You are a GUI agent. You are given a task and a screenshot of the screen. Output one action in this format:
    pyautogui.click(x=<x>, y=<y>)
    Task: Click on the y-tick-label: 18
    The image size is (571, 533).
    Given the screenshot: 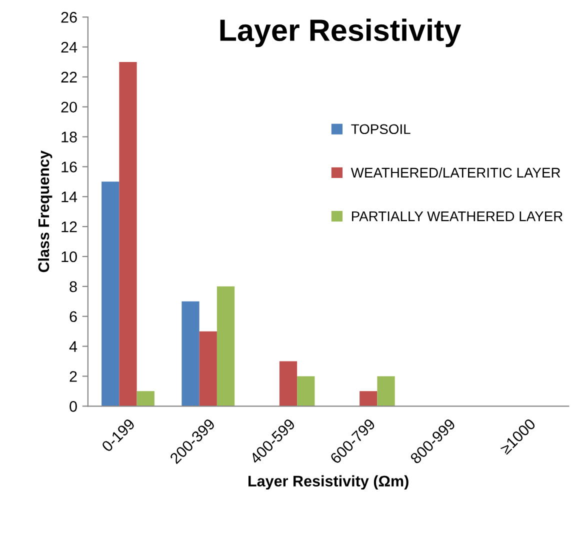 What is the action you would take?
    pyautogui.click(x=69, y=137)
    